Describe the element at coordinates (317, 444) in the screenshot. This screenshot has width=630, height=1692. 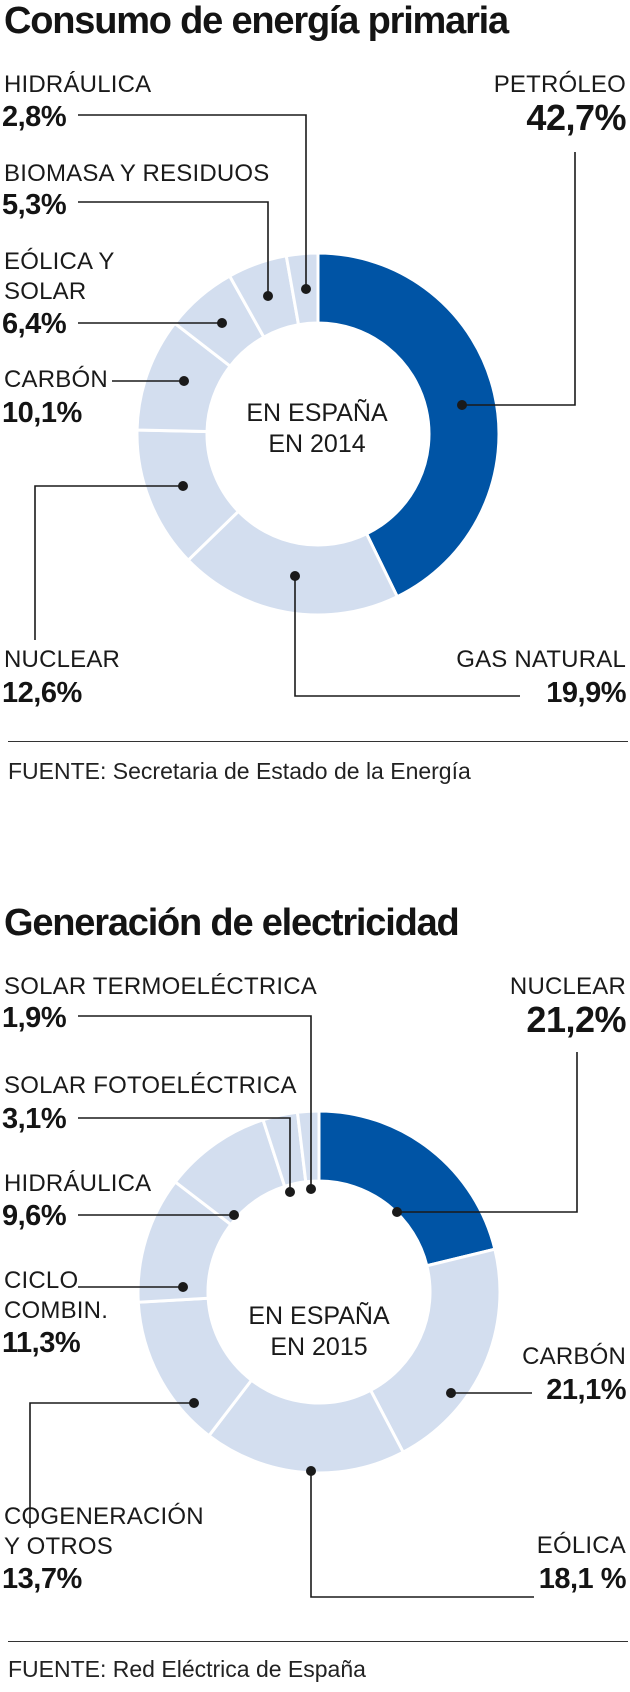
I see `center-label-line2: EN 2014` at that location.